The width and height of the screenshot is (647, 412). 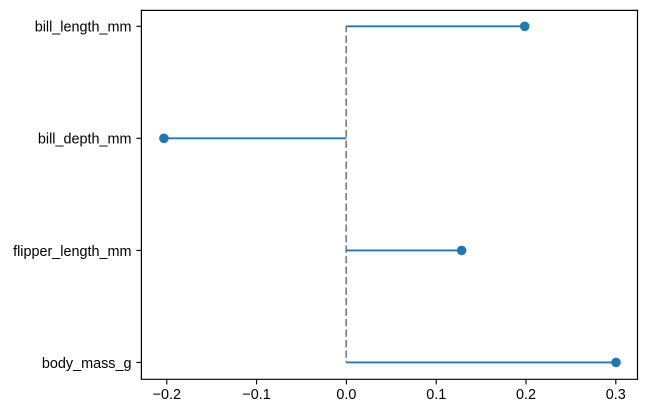 What do you see at coordinates (83, 28) in the screenshot?
I see `svg-text: bill_length_mm` at bounding box center [83, 28].